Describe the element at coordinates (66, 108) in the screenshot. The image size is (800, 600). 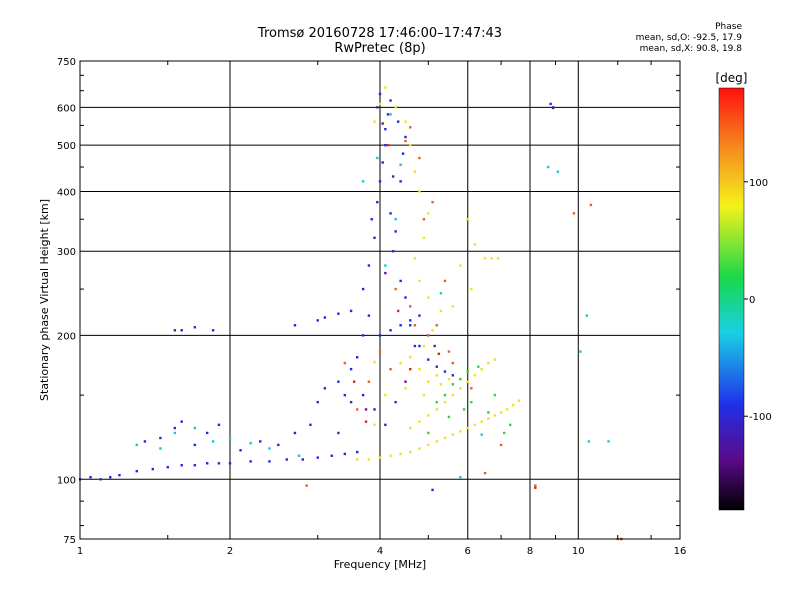
I see `y-tick-label: 600` at that location.